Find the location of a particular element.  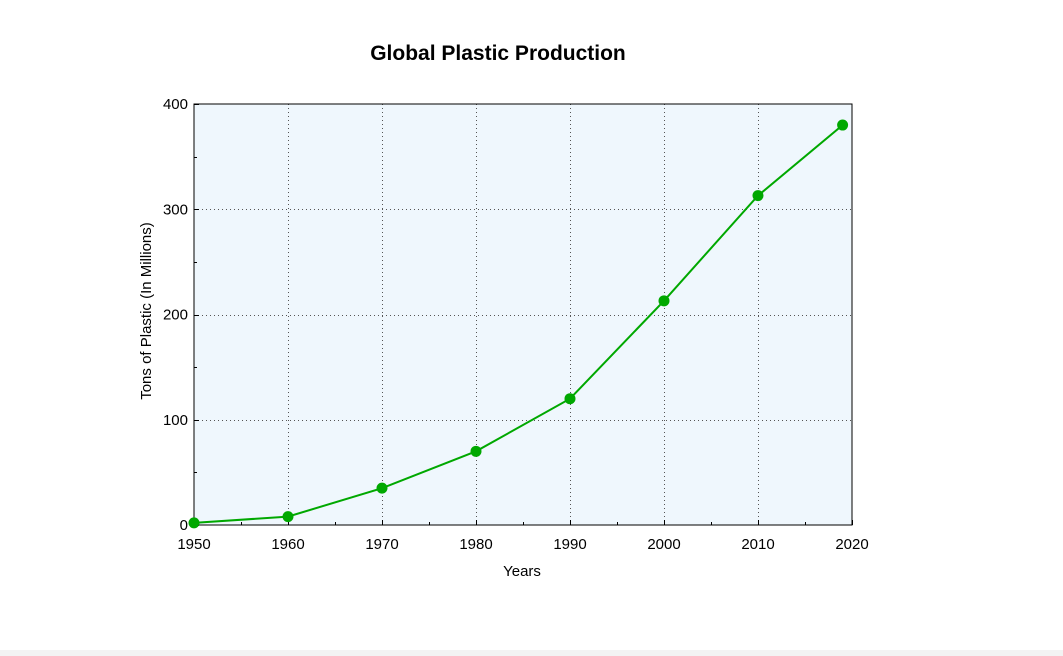

y-tick-label: 300 is located at coordinates (175, 209).